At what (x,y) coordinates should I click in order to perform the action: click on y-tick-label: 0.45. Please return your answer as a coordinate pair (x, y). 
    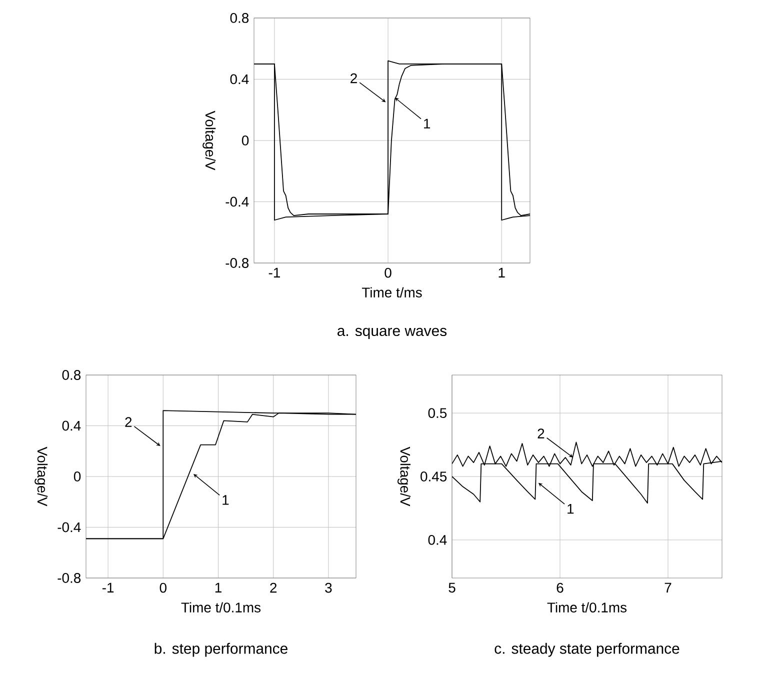
    Looking at the image, I should click on (433, 477).